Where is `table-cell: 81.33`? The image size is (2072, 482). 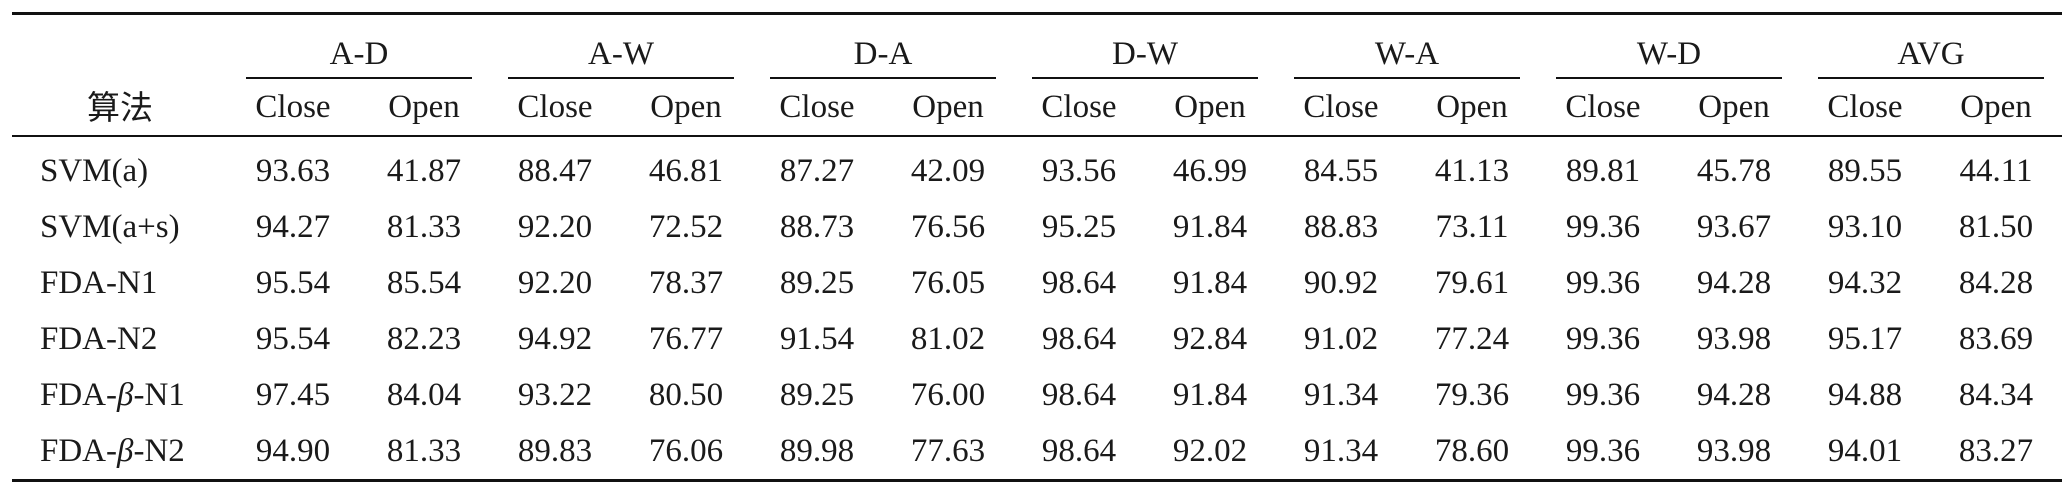 table-cell: 81.33 is located at coordinates (424, 226).